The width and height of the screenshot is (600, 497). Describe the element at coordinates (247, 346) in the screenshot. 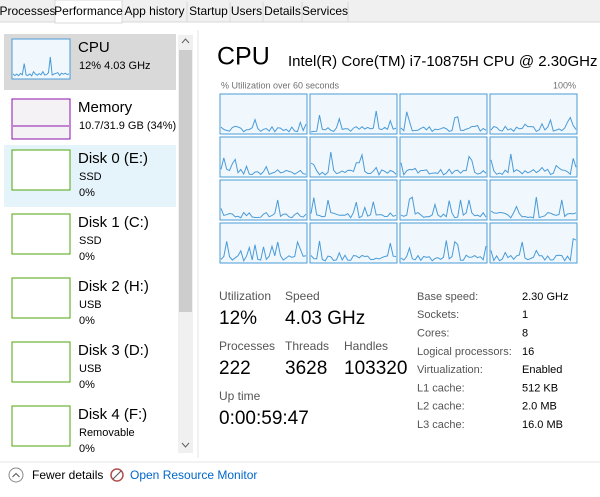

I see `stat-label: Processes` at that location.